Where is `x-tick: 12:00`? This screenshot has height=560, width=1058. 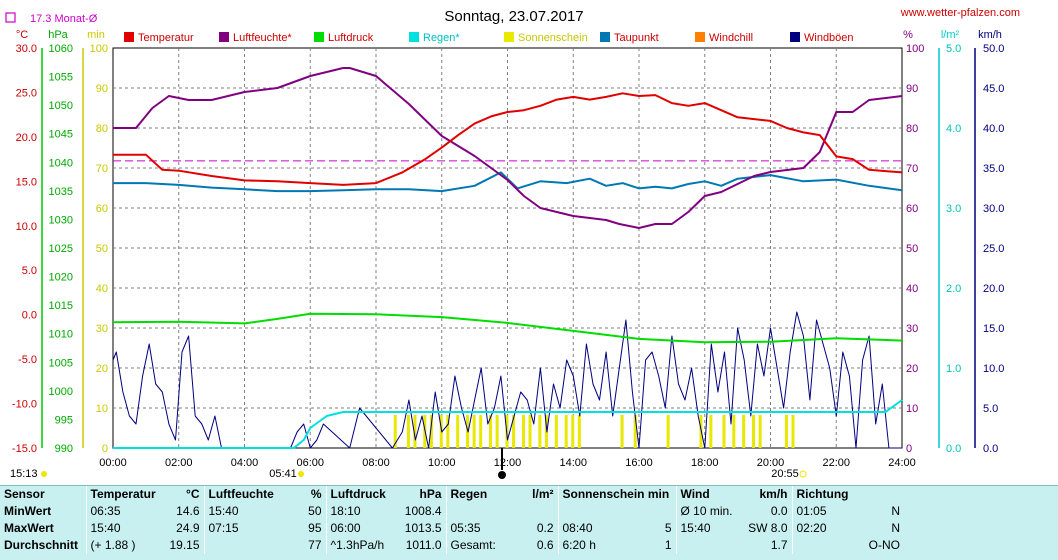
x-tick: 12:00 is located at coordinates (508, 463).